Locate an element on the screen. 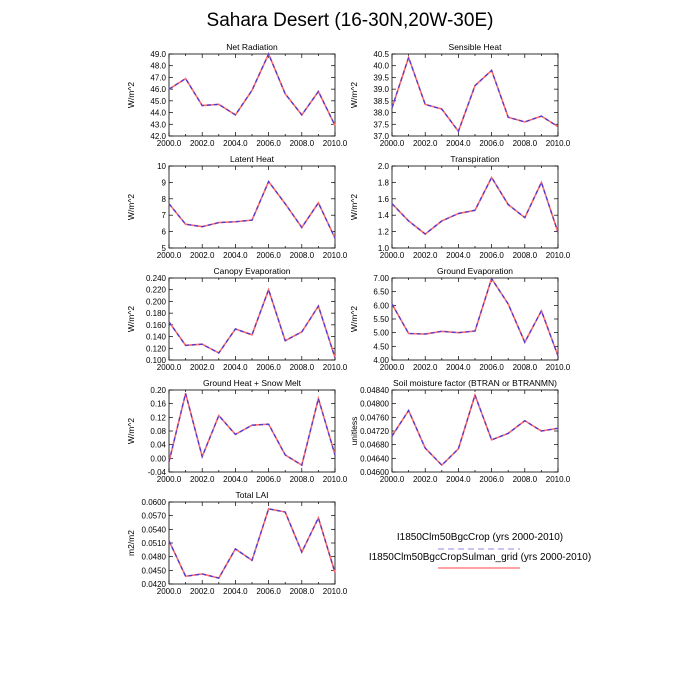  y-tick-label: 6.00 is located at coordinates (381, 305).